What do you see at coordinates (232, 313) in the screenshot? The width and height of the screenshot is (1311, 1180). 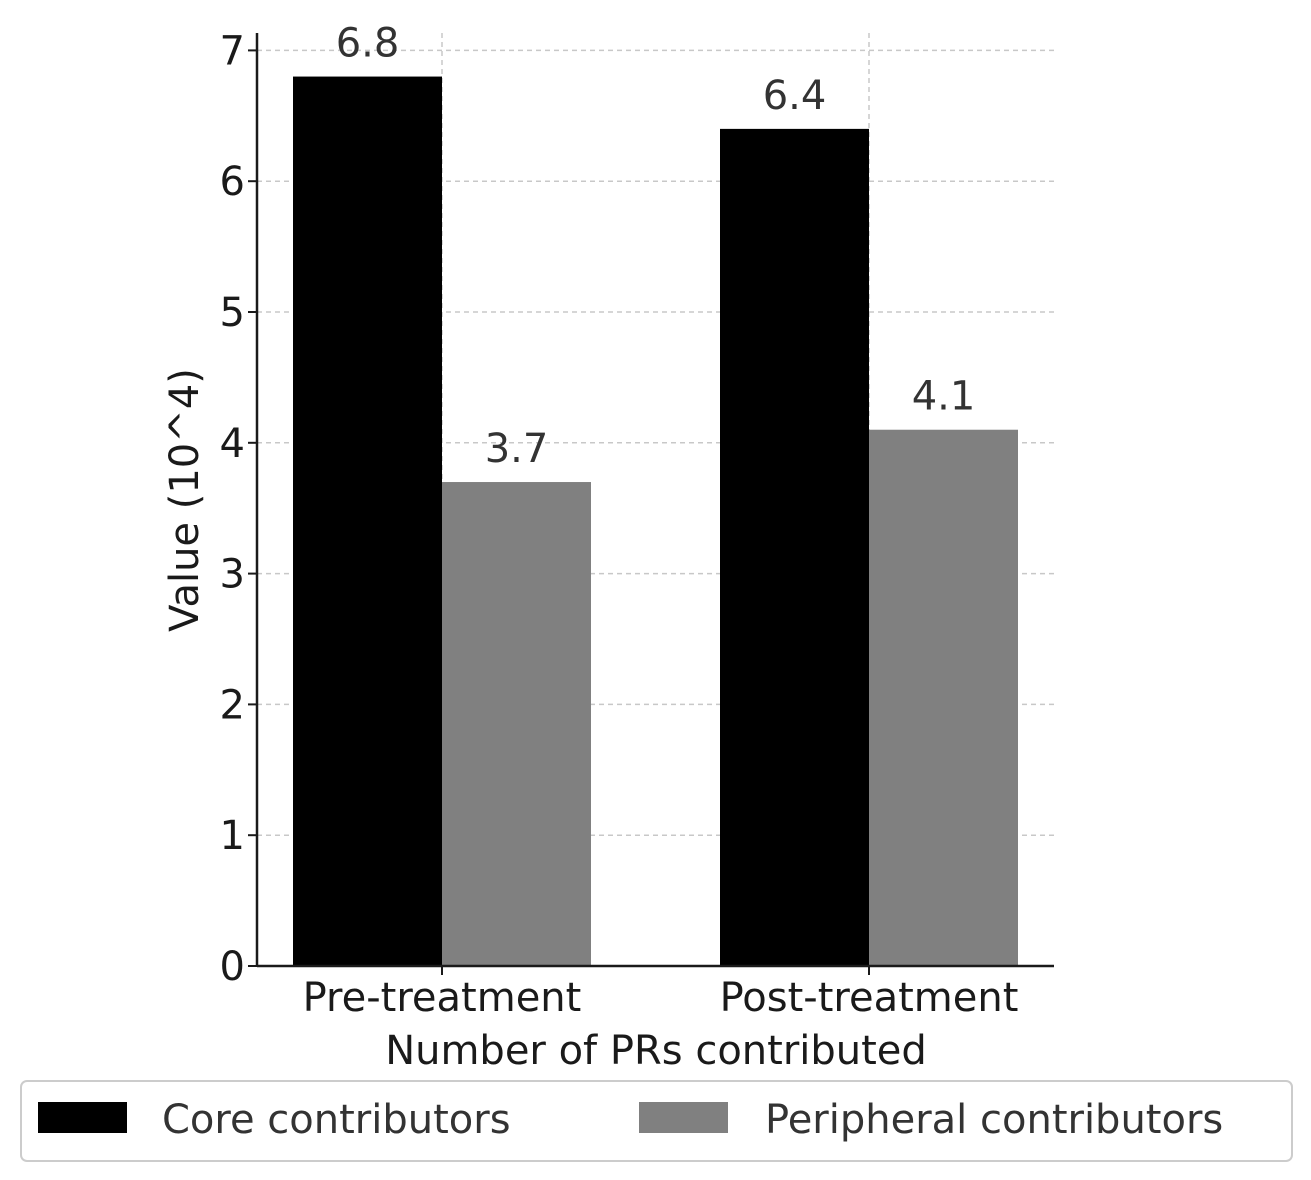 I see `y-tick-label: 5` at bounding box center [232, 313].